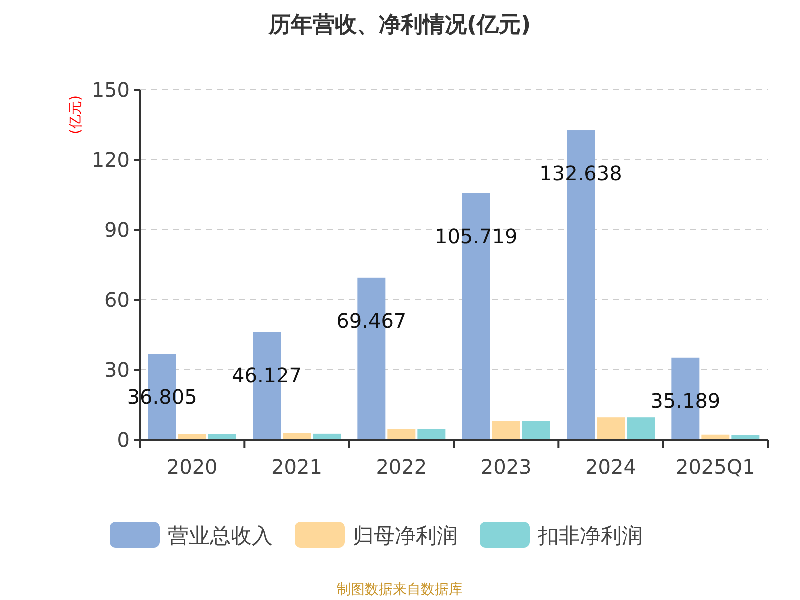 Image resolution: width=800 pixels, height=600 pixels. What do you see at coordinates (192, 467) in the screenshot?
I see `x-tick-label: 2020` at bounding box center [192, 467].